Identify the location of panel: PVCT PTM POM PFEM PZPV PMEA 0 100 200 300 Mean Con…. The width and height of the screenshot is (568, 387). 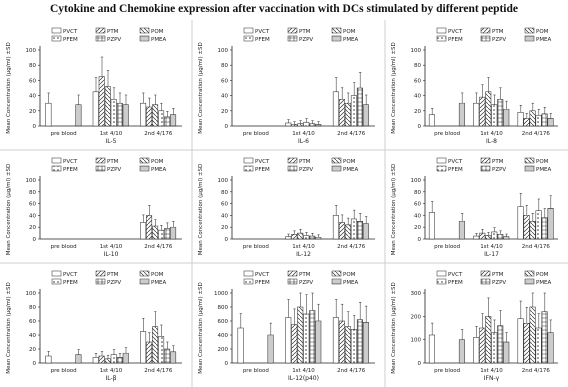
(474, 326).